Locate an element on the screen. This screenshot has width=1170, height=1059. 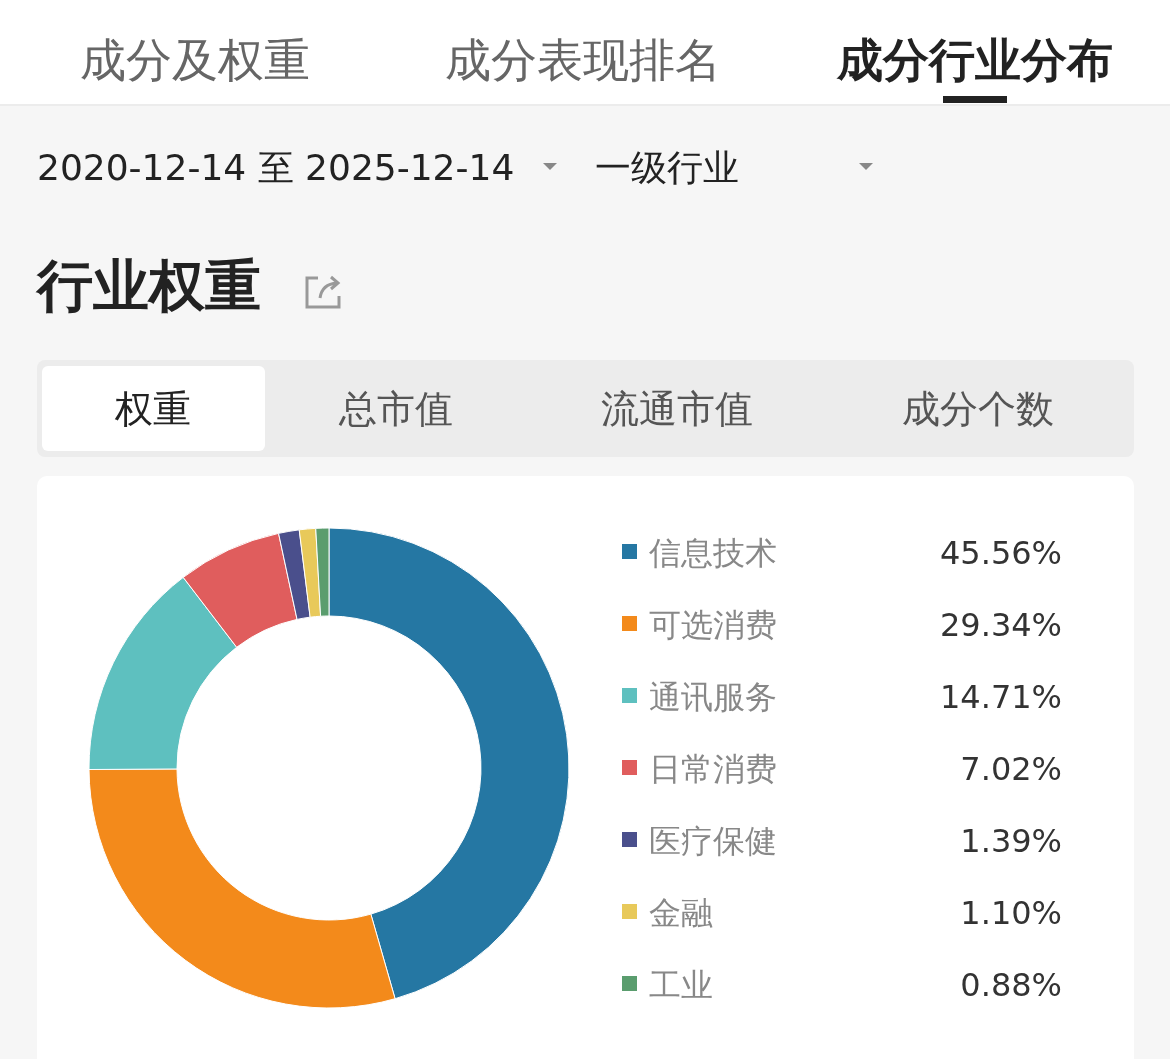
data-label: 14.71% is located at coordinates (1000, 697).